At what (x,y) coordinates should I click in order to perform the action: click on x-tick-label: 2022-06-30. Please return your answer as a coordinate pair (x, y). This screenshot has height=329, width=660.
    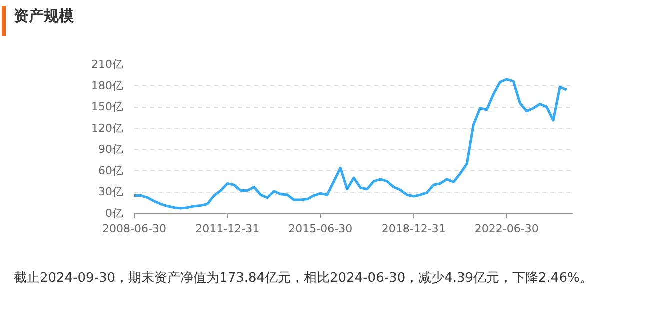
    Looking at the image, I should click on (506, 229).